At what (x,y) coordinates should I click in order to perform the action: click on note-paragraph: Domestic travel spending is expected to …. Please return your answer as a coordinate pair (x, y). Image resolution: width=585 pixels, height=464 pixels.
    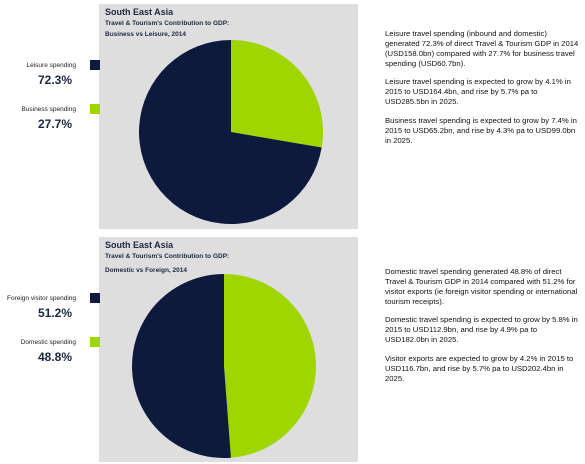
    Looking at the image, I should click on (481, 330).